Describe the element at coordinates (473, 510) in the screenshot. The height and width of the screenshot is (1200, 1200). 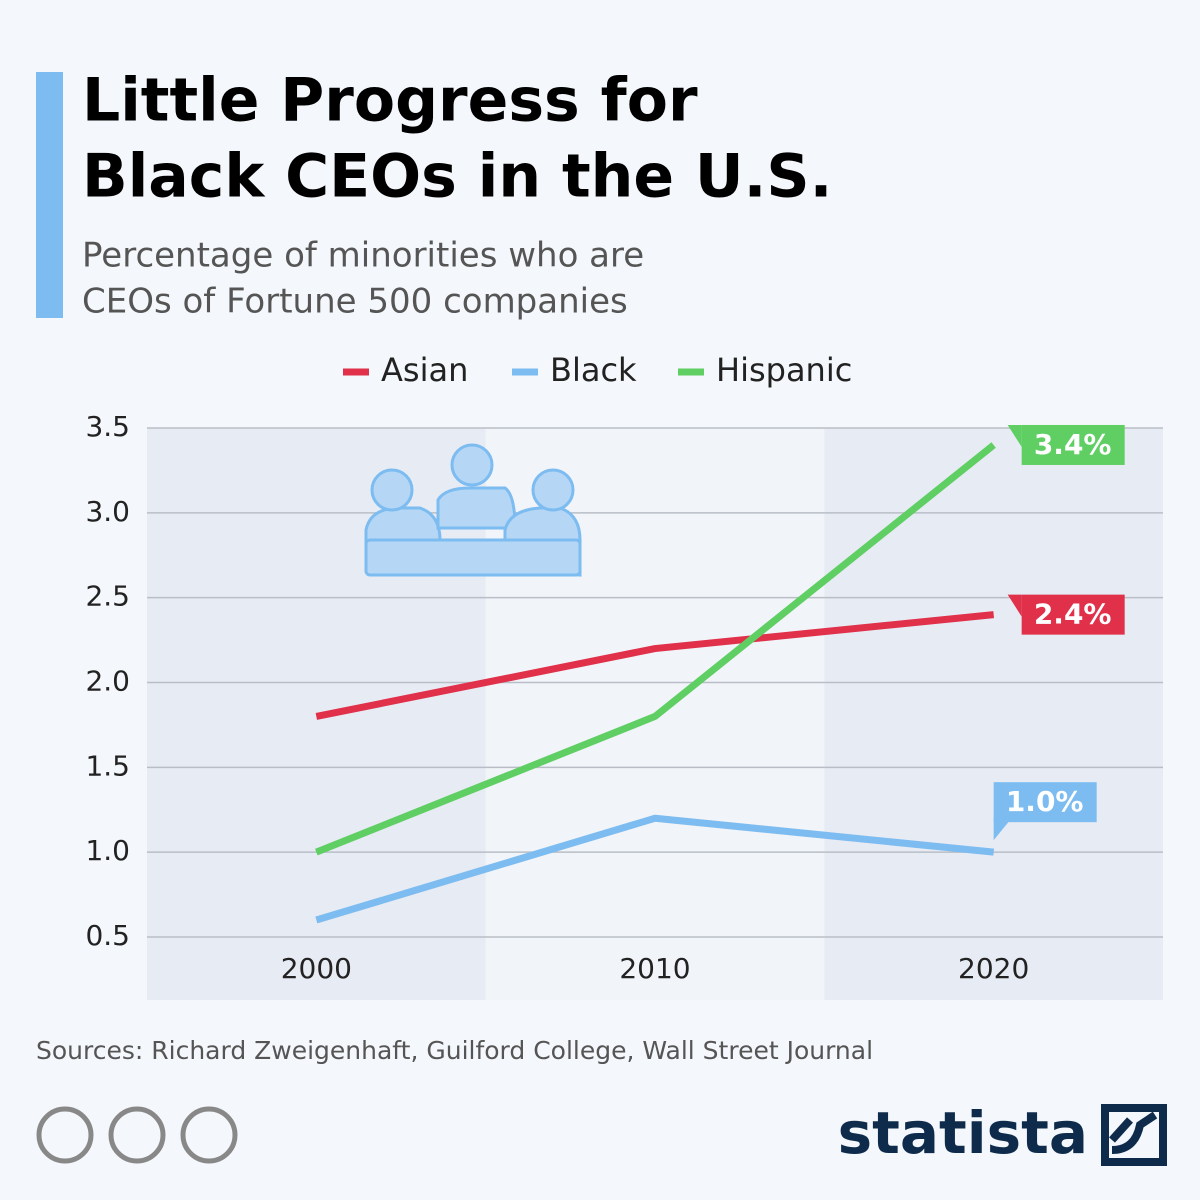
I see `meeting-icon` at that location.